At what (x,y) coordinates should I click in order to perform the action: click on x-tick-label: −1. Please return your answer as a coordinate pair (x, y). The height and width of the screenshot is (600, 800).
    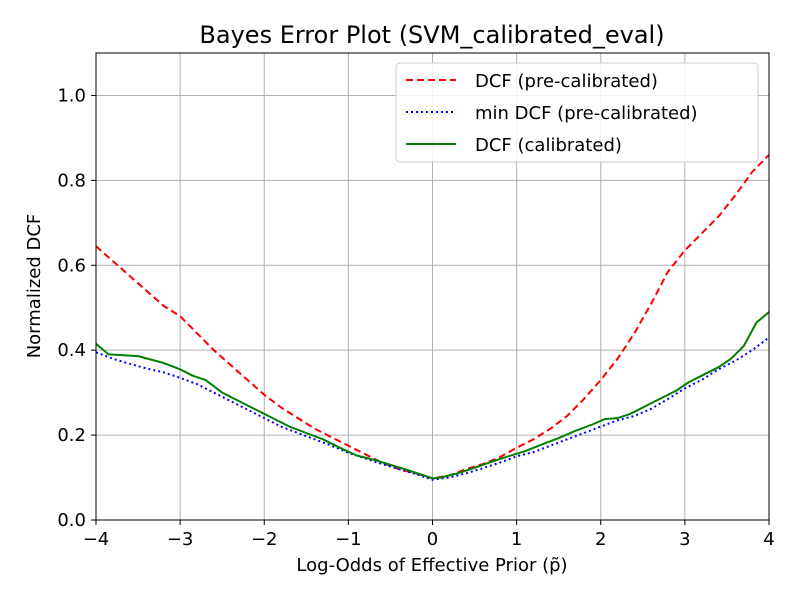
    Looking at the image, I should click on (348, 539).